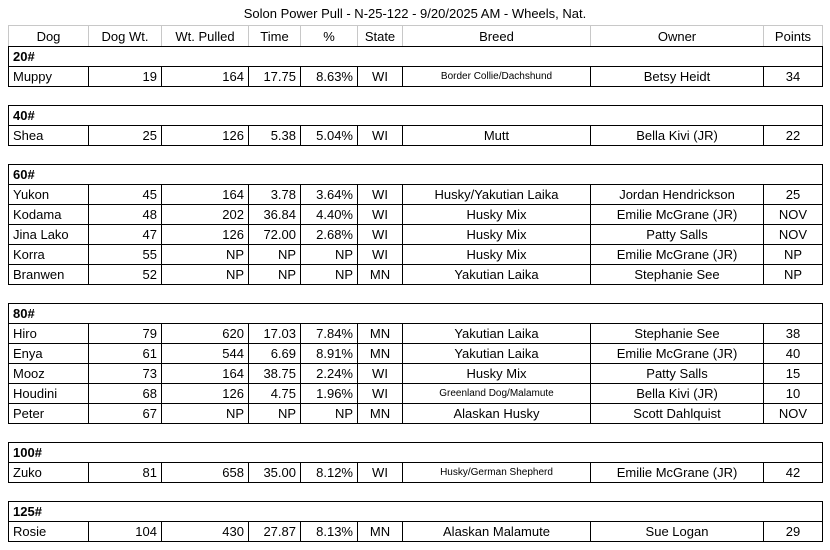 Image resolution: width=830 pixels, height=550 pixels. What do you see at coordinates (48, 194) in the screenshot?
I see `table-cell: Yukon` at bounding box center [48, 194].